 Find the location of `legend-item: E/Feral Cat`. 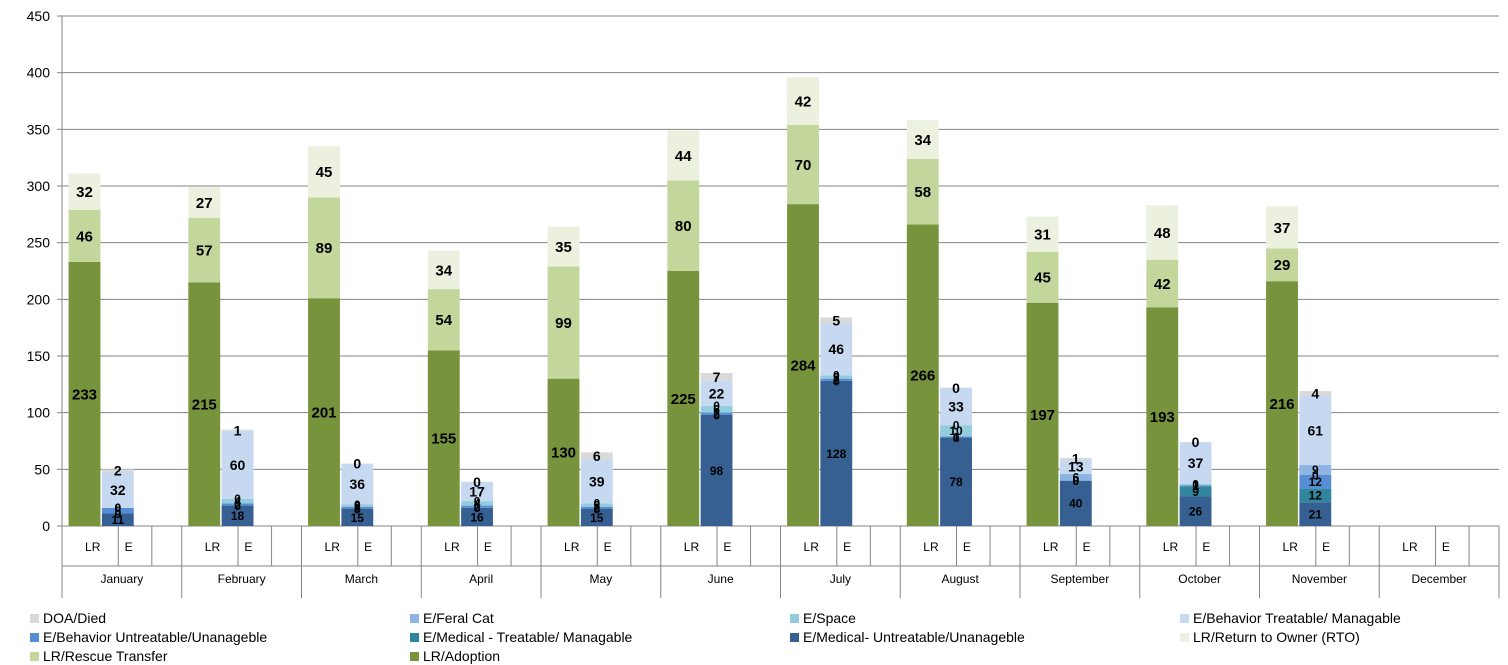

legend-item: E/Feral Cat is located at coordinates (452, 618).